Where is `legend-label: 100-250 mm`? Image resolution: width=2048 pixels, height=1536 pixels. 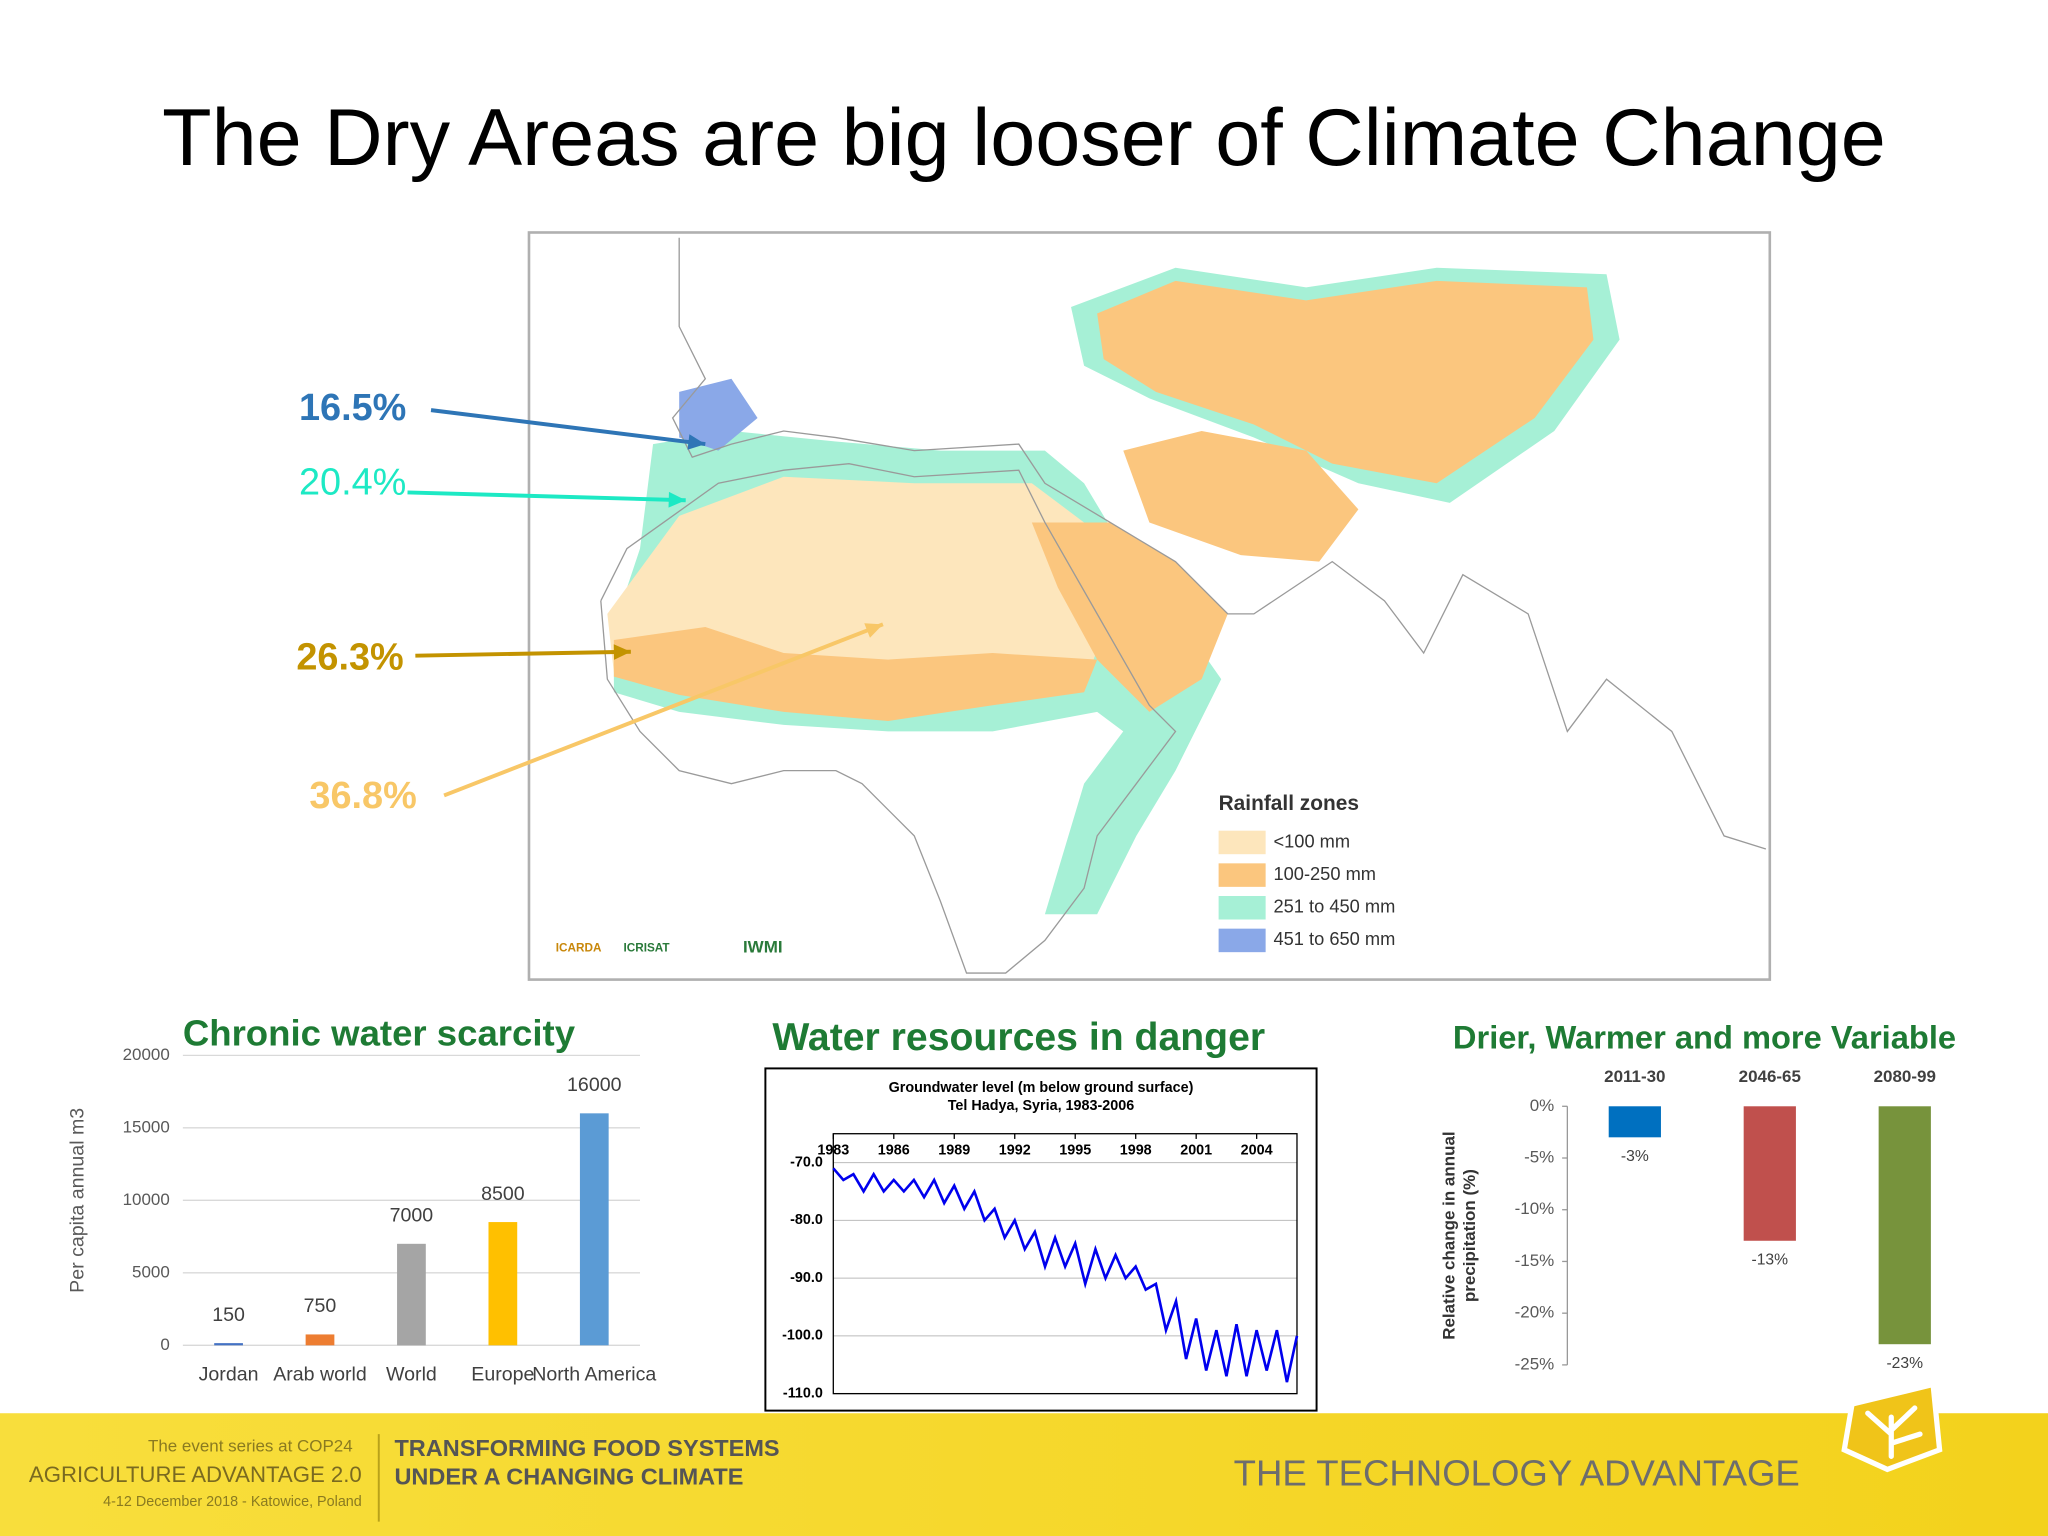 legend-label: 100-250 mm is located at coordinates (1324, 873).